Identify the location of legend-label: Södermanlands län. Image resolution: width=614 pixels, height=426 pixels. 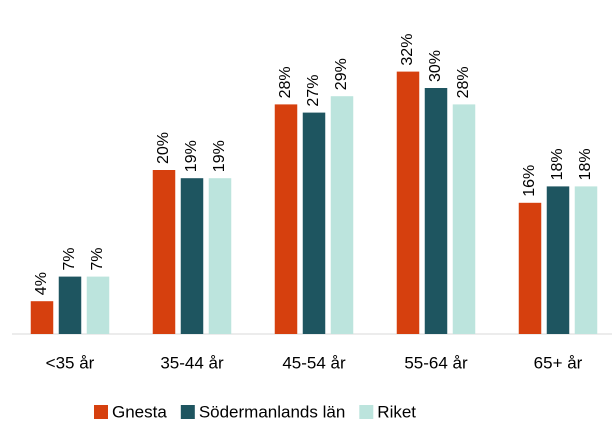
(272, 411).